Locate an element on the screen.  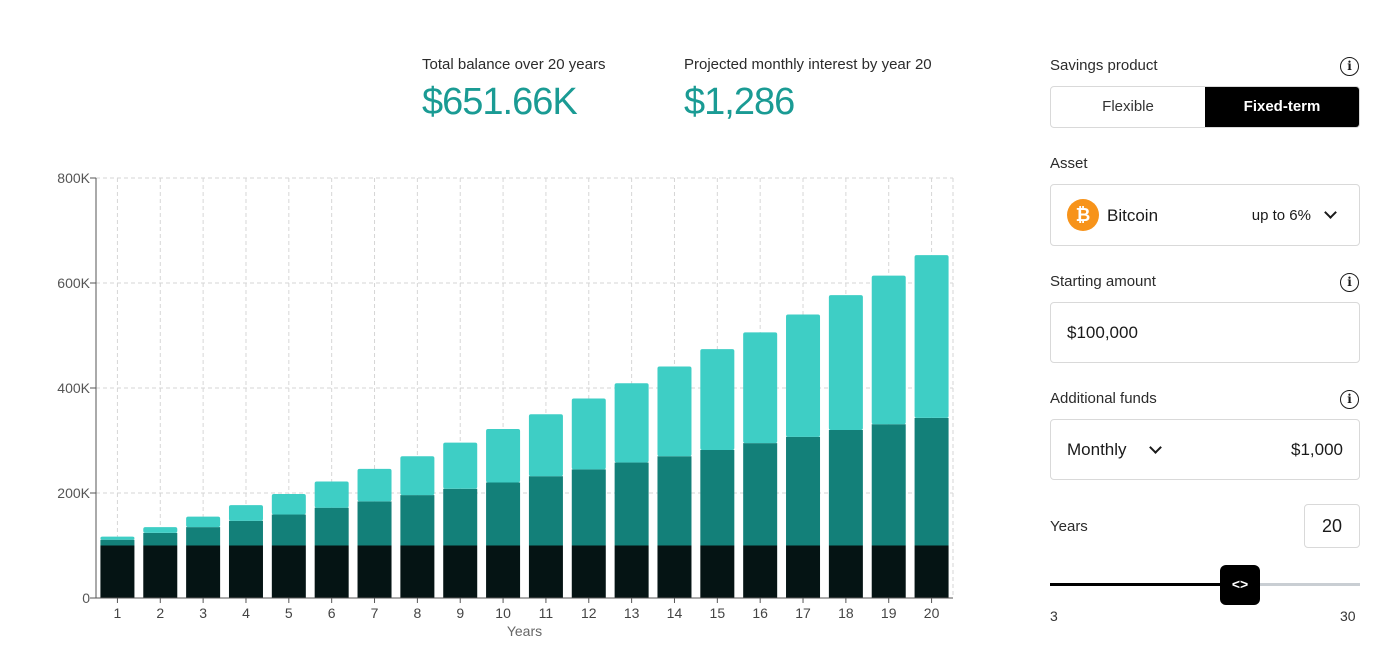
total-balance-stat: Total balance over 20 years $651.66K is located at coordinates (513, 90).